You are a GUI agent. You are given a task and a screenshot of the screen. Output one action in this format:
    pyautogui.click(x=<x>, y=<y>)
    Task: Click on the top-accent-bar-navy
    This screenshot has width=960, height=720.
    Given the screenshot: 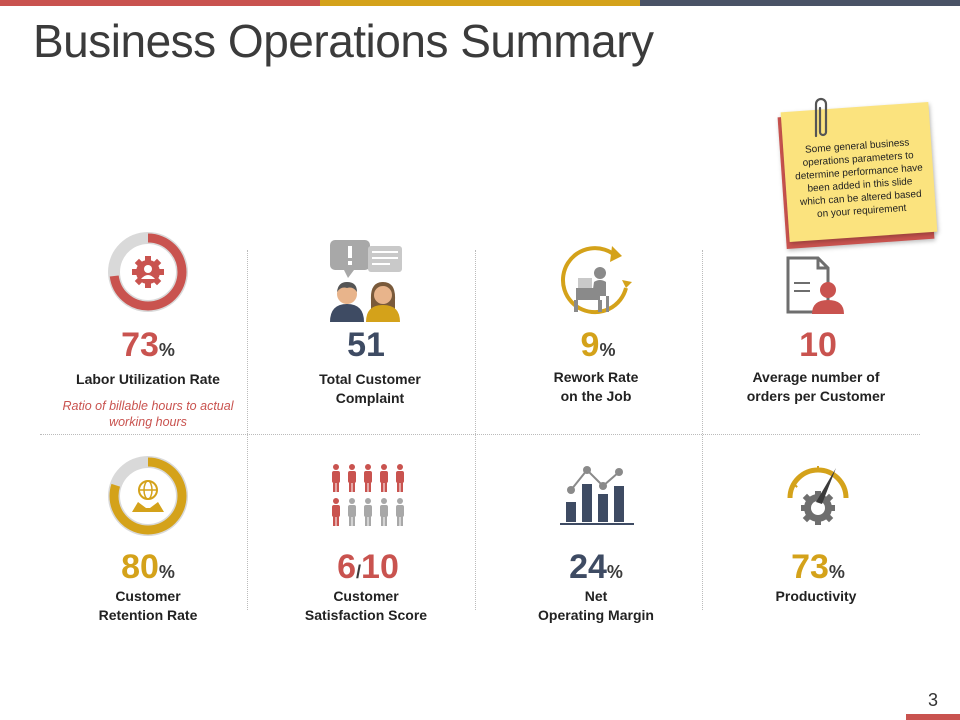 What is the action you would take?
    pyautogui.click(x=800, y=3)
    